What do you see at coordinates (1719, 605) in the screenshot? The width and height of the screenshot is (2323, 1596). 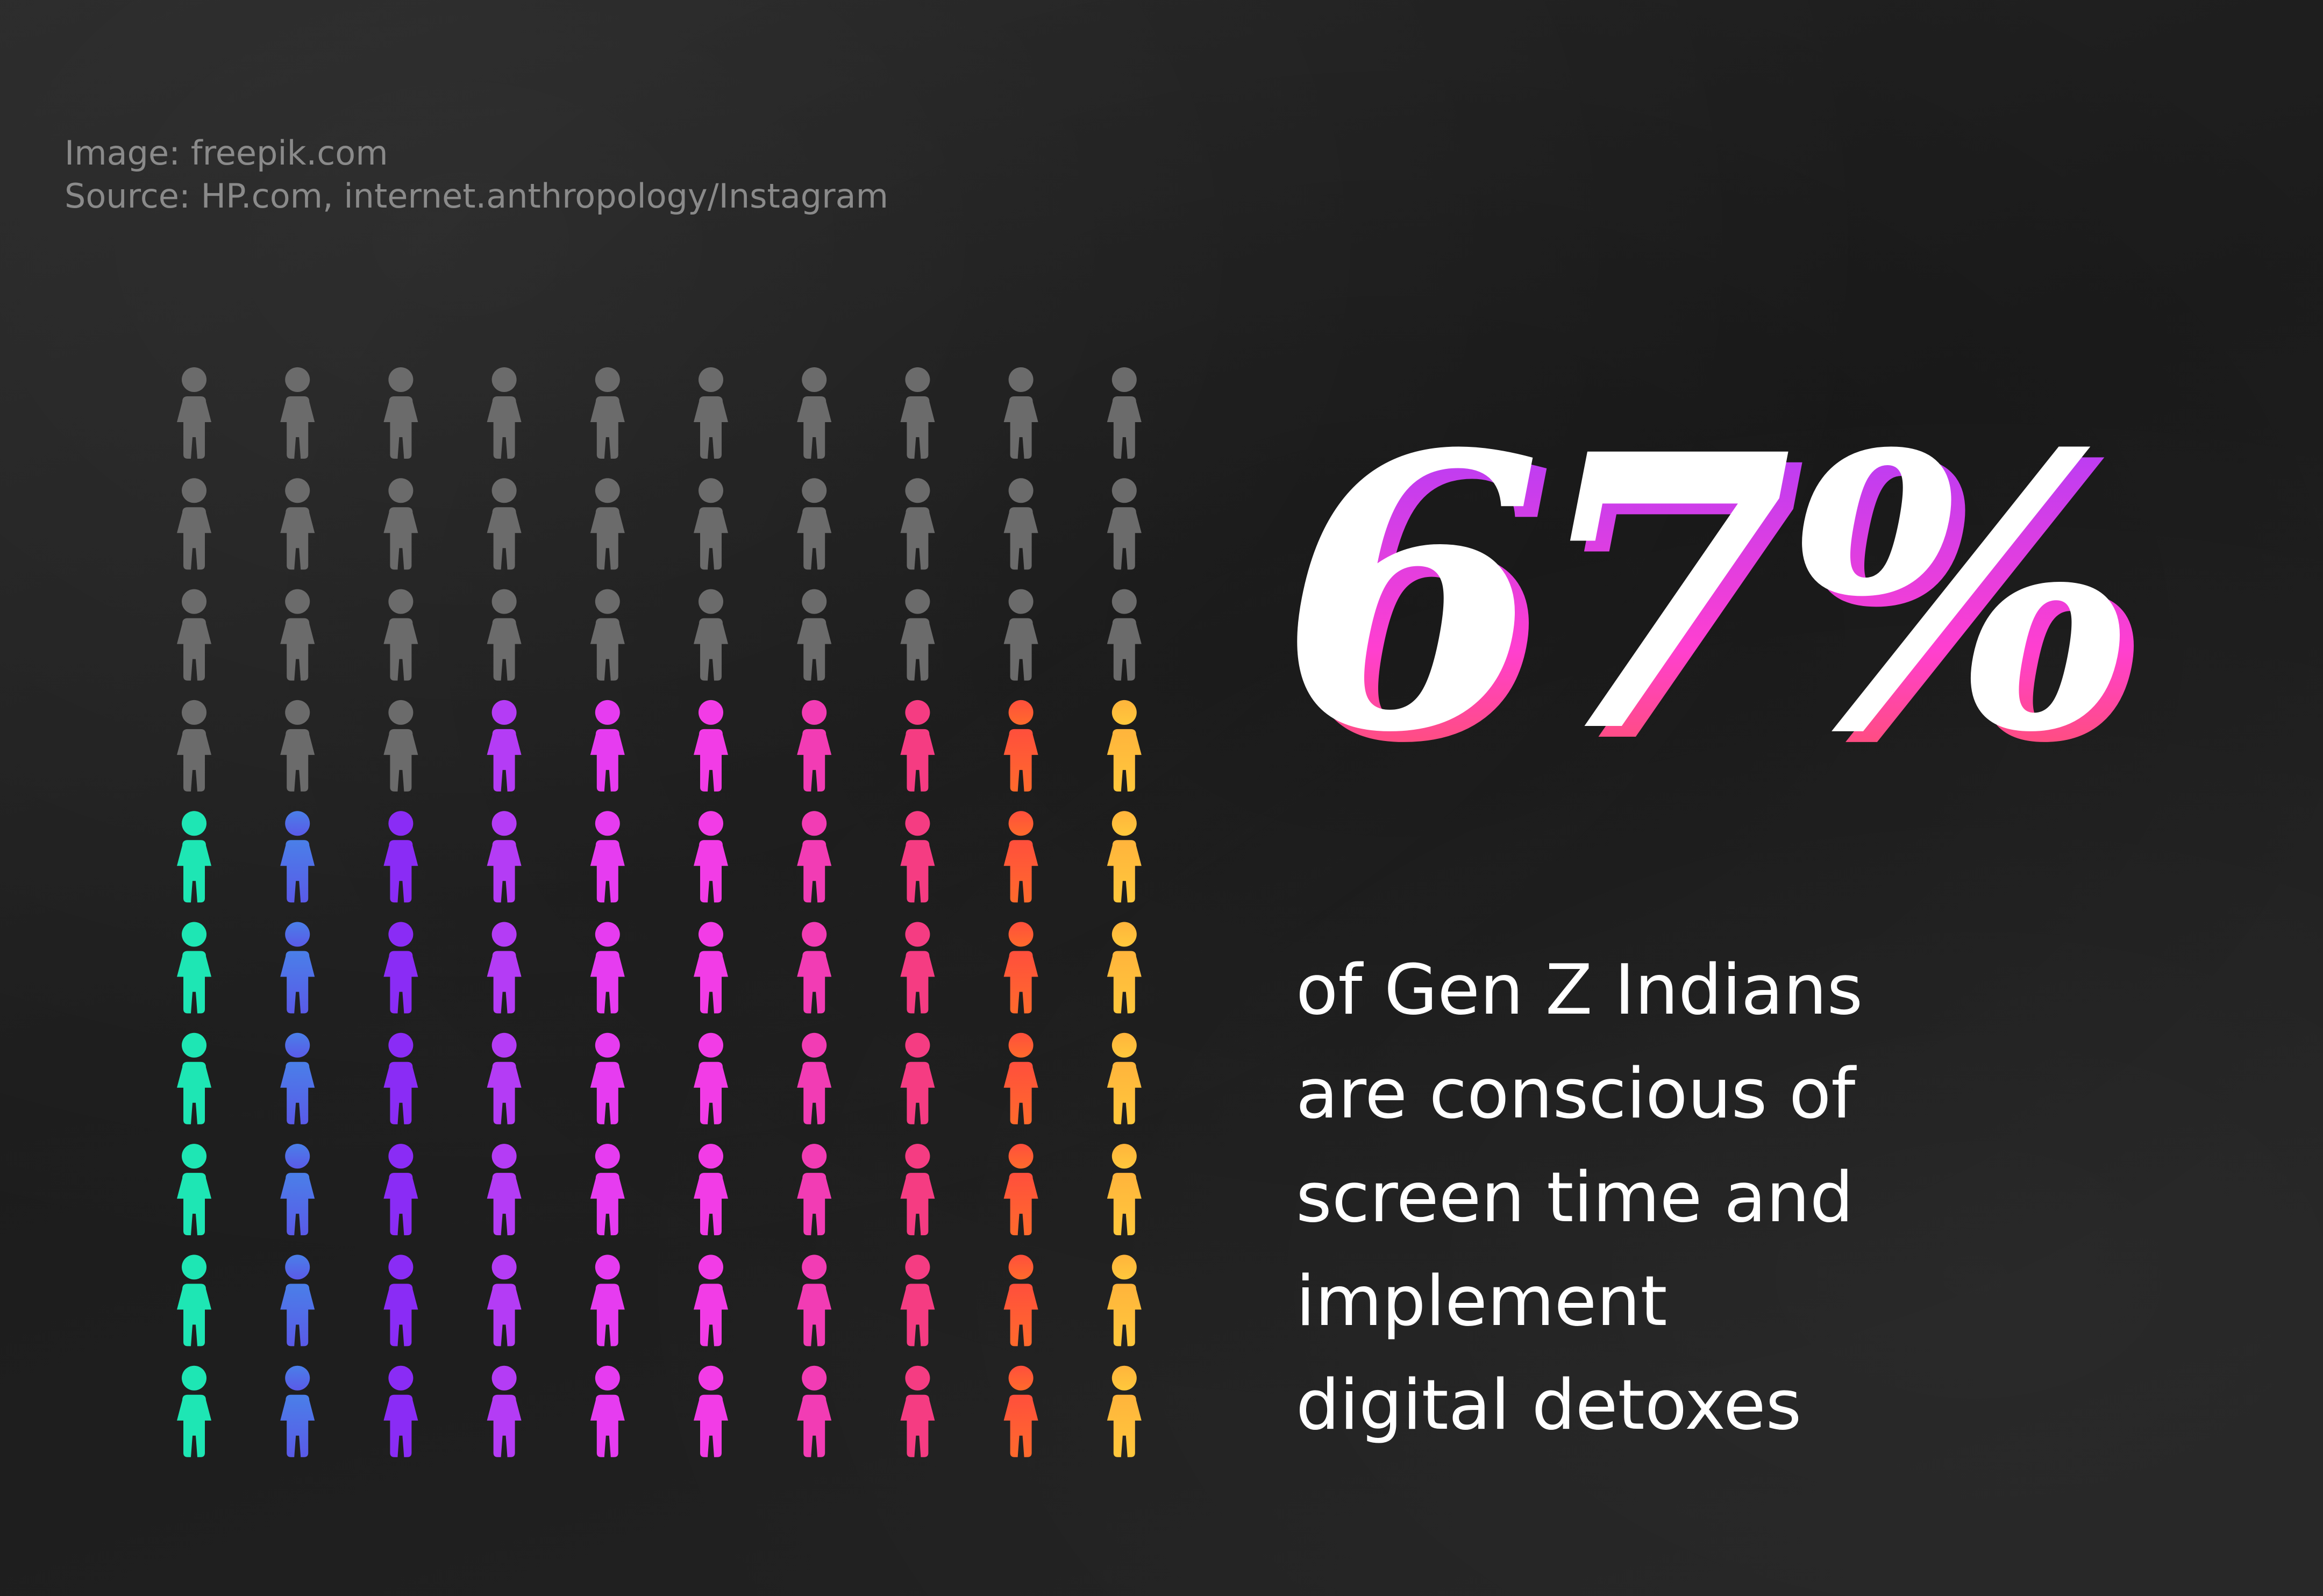 I see `headline-stat-shadow: 67%` at bounding box center [1719, 605].